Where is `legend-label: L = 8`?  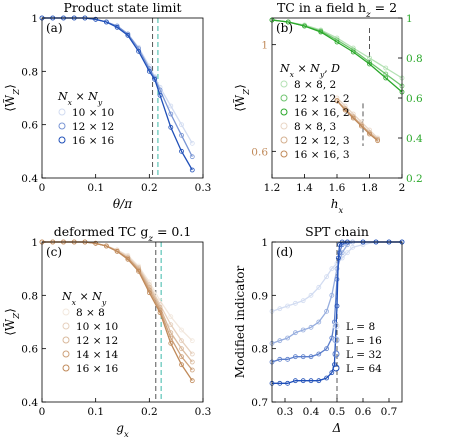
legend-label: L = 8 is located at coordinates (360, 327).